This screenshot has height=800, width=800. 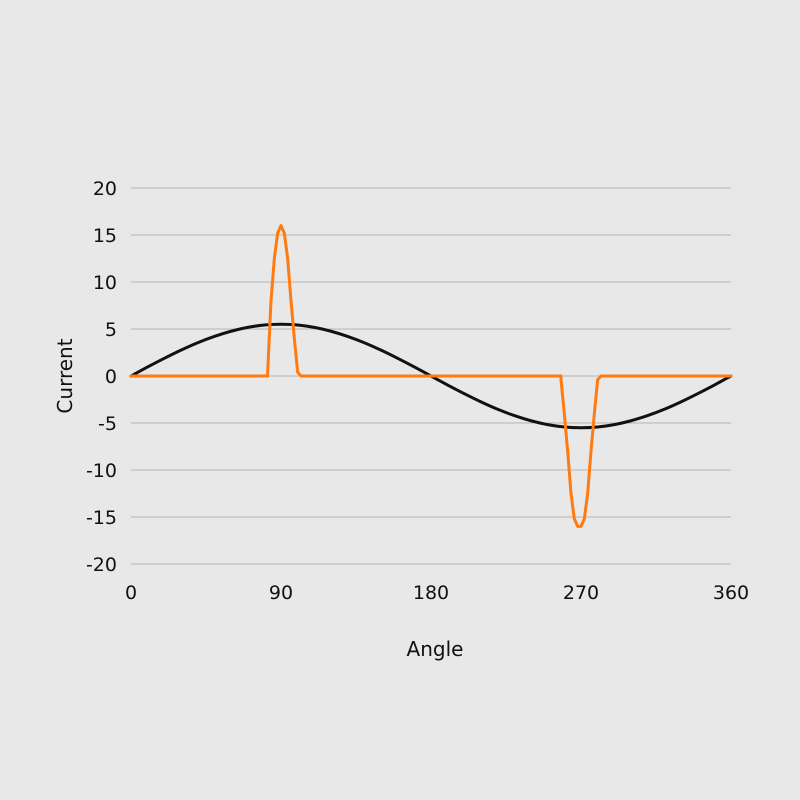 What do you see at coordinates (581, 593) in the screenshot?
I see `x-tick-label: 270` at bounding box center [581, 593].